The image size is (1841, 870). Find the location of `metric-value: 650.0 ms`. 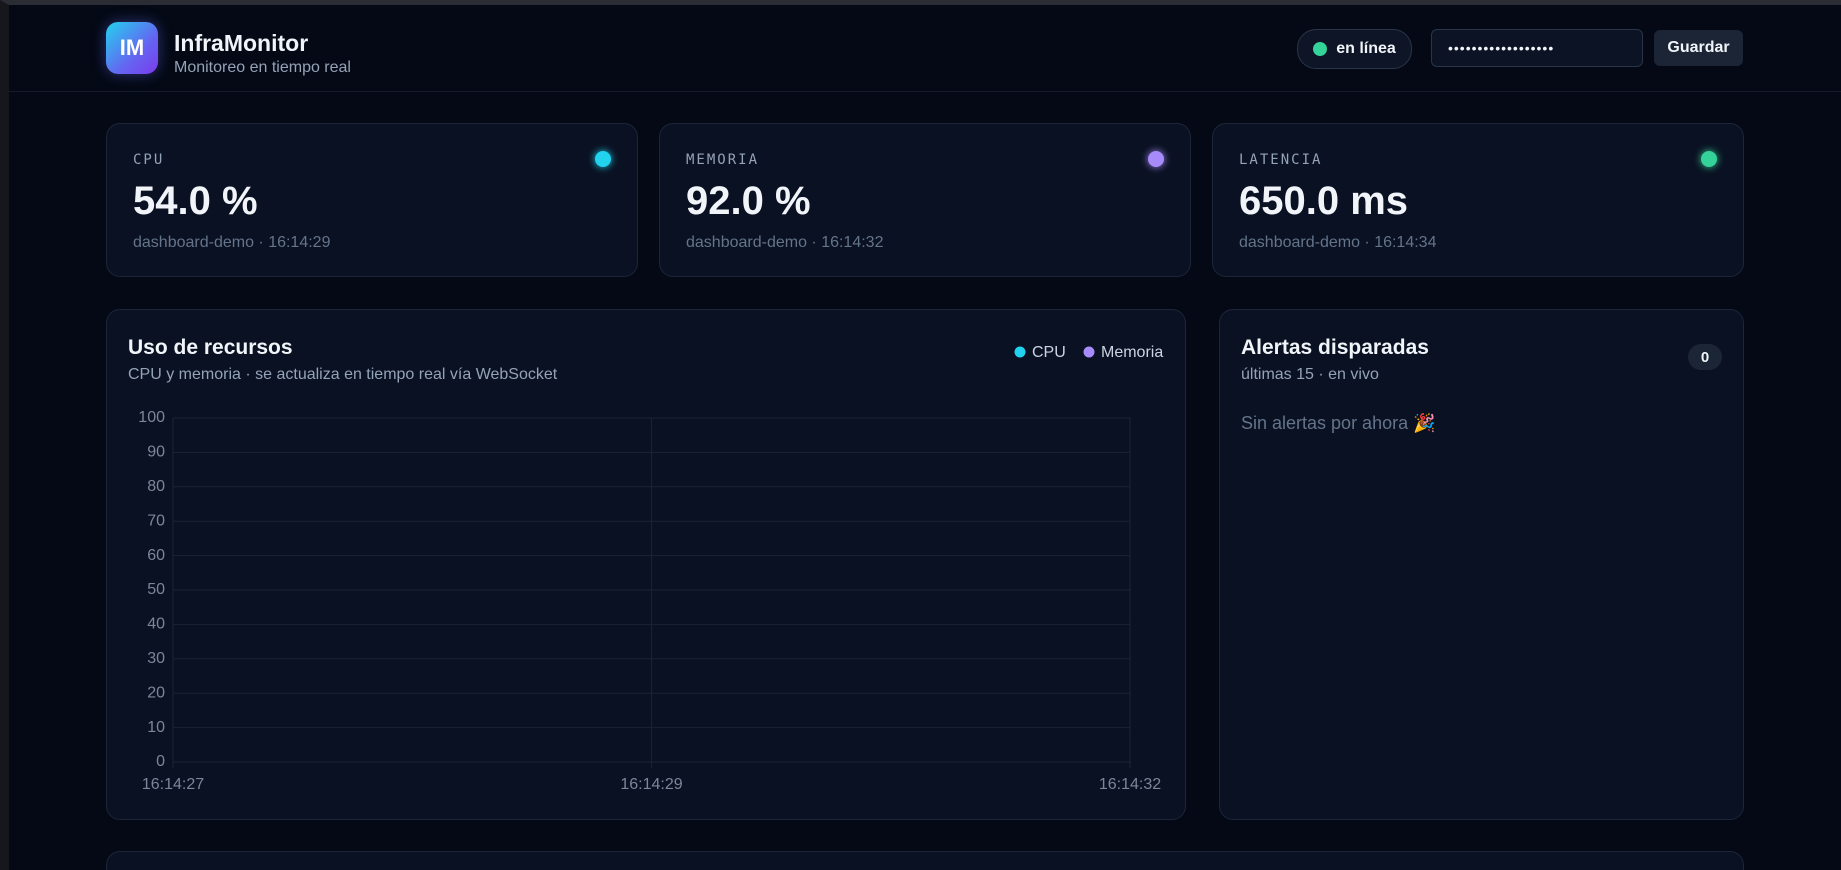

metric-value: 650.0 ms is located at coordinates (1324, 201).